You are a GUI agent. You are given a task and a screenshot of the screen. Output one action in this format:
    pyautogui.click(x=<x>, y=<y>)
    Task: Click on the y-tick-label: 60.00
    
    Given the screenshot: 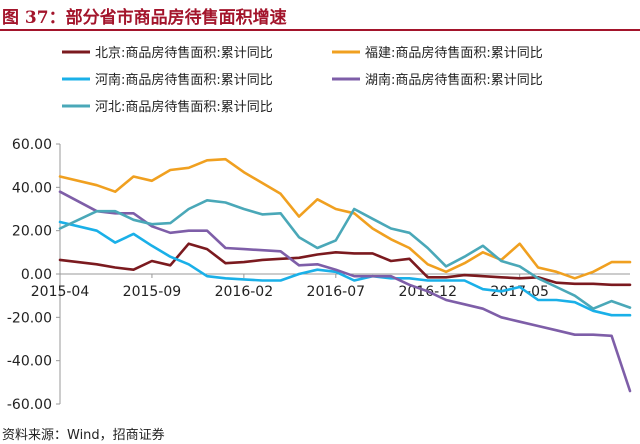 What is the action you would take?
    pyautogui.click(x=32, y=145)
    